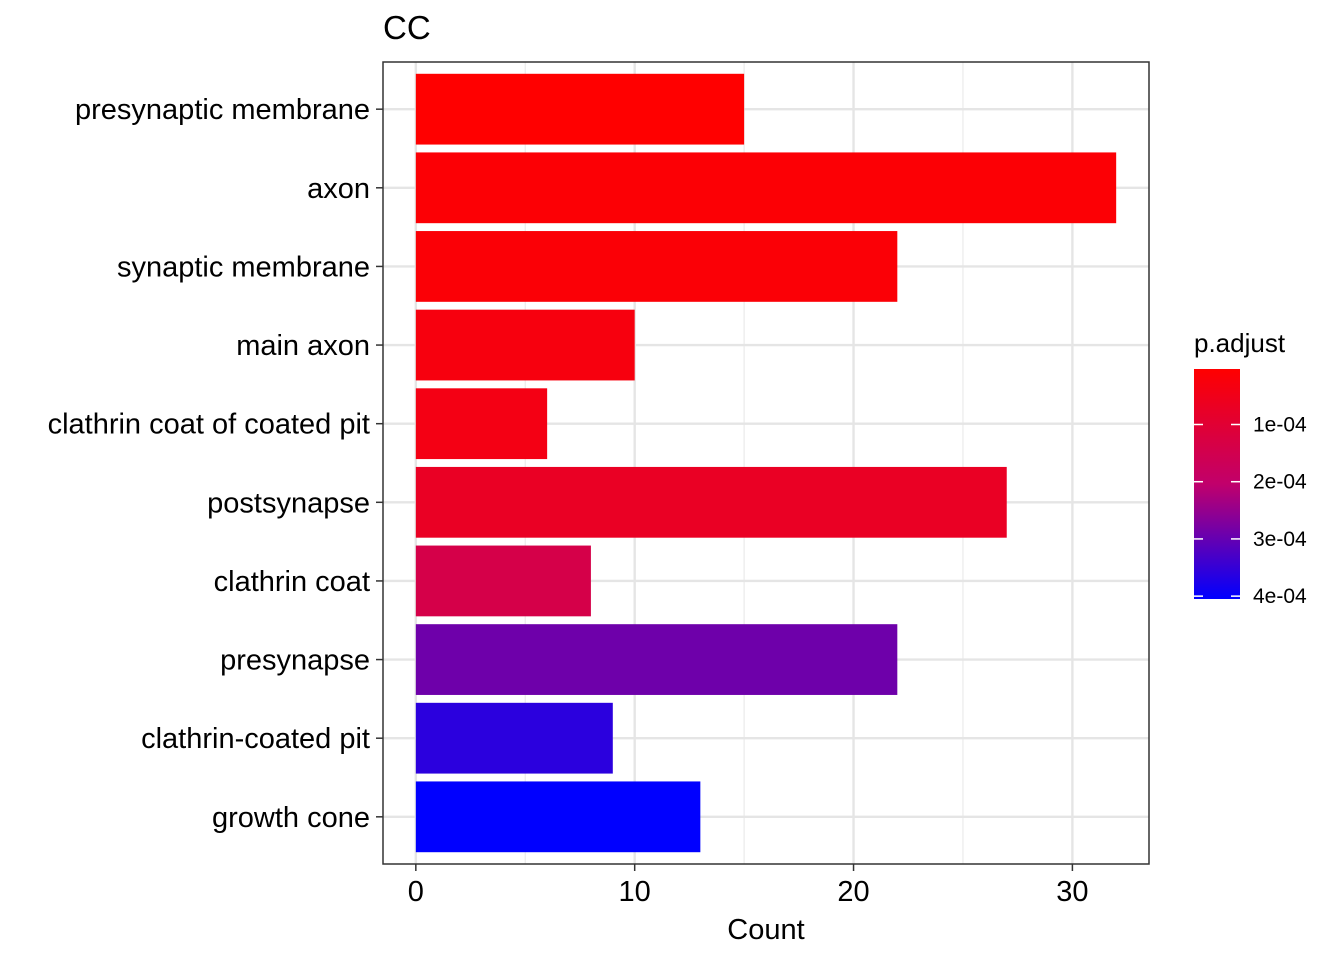 Image resolution: width=1344 pixels, height=960 pixels. What do you see at coordinates (295, 661) in the screenshot?
I see `category-label: presynapse` at bounding box center [295, 661].